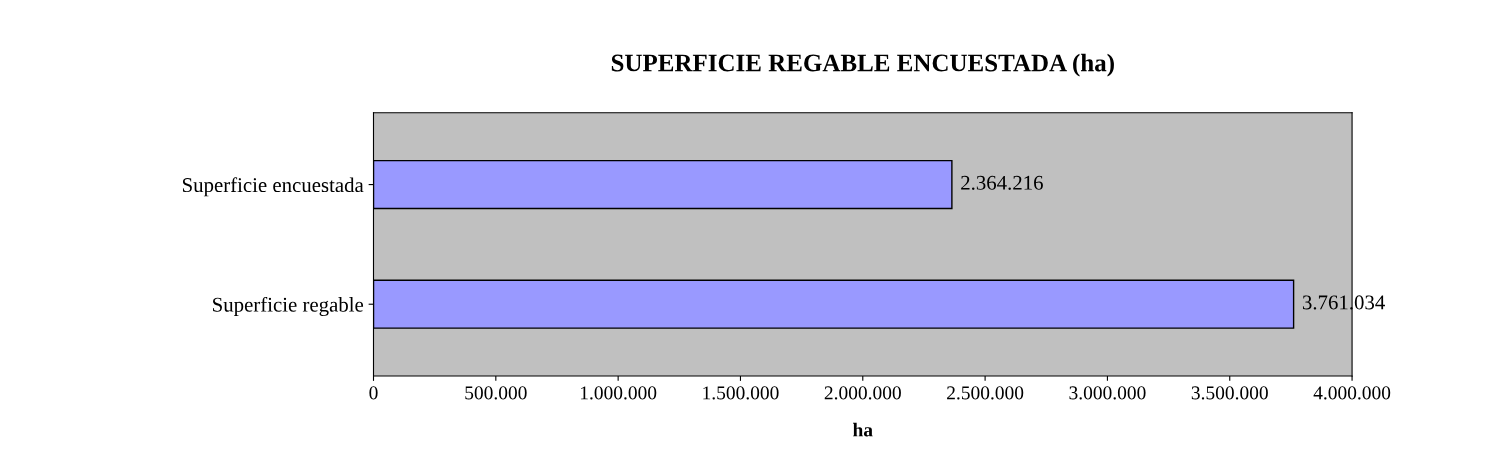 This screenshot has width=1494, height=470. Describe the element at coordinates (1107, 393) in the screenshot. I see `x-tick-label: 3.000.000` at that location.